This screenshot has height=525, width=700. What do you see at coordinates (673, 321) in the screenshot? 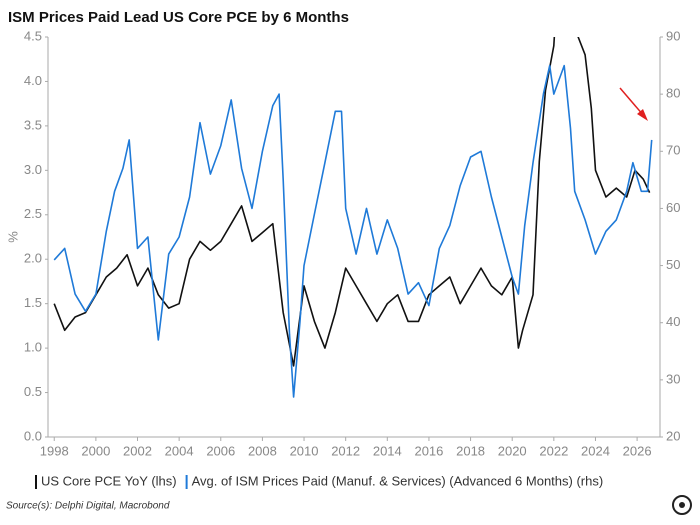
I see `y2-tick-label: 40` at bounding box center [673, 321].